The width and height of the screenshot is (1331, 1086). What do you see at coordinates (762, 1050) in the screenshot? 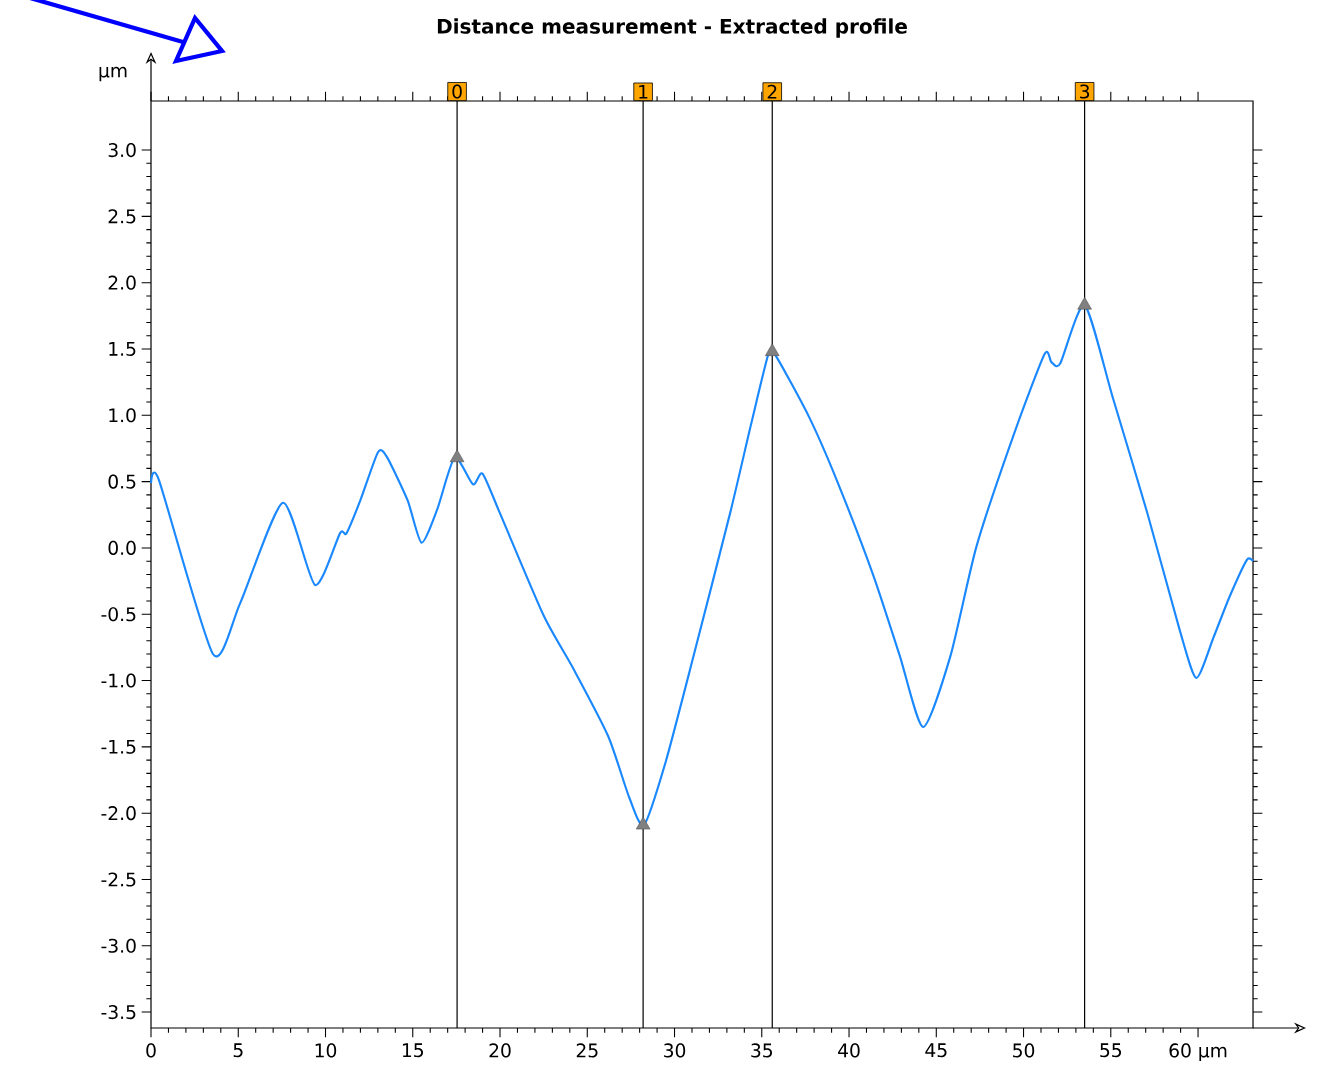
I see `x-tick-label: 35` at bounding box center [762, 1050].